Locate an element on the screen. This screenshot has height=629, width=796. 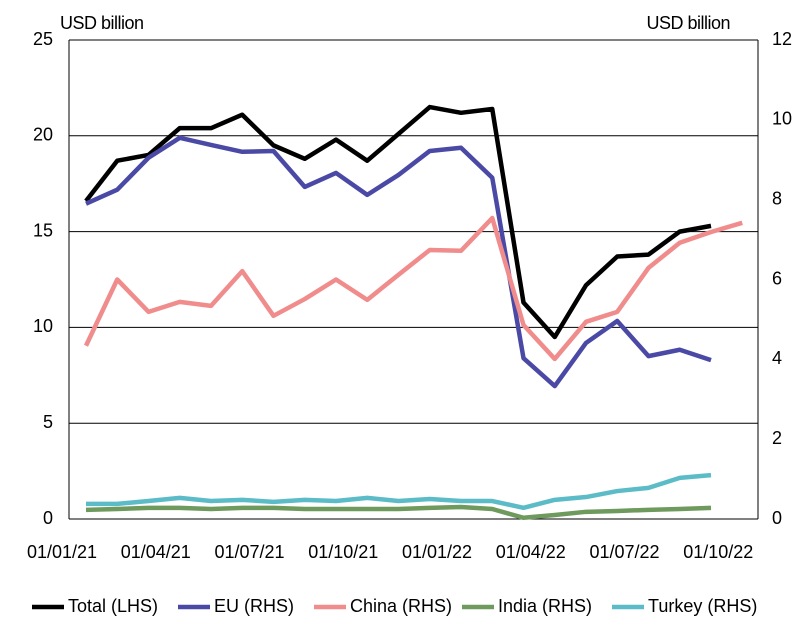
y2-axis-label: USD billion is located at coordinates (688, 23).